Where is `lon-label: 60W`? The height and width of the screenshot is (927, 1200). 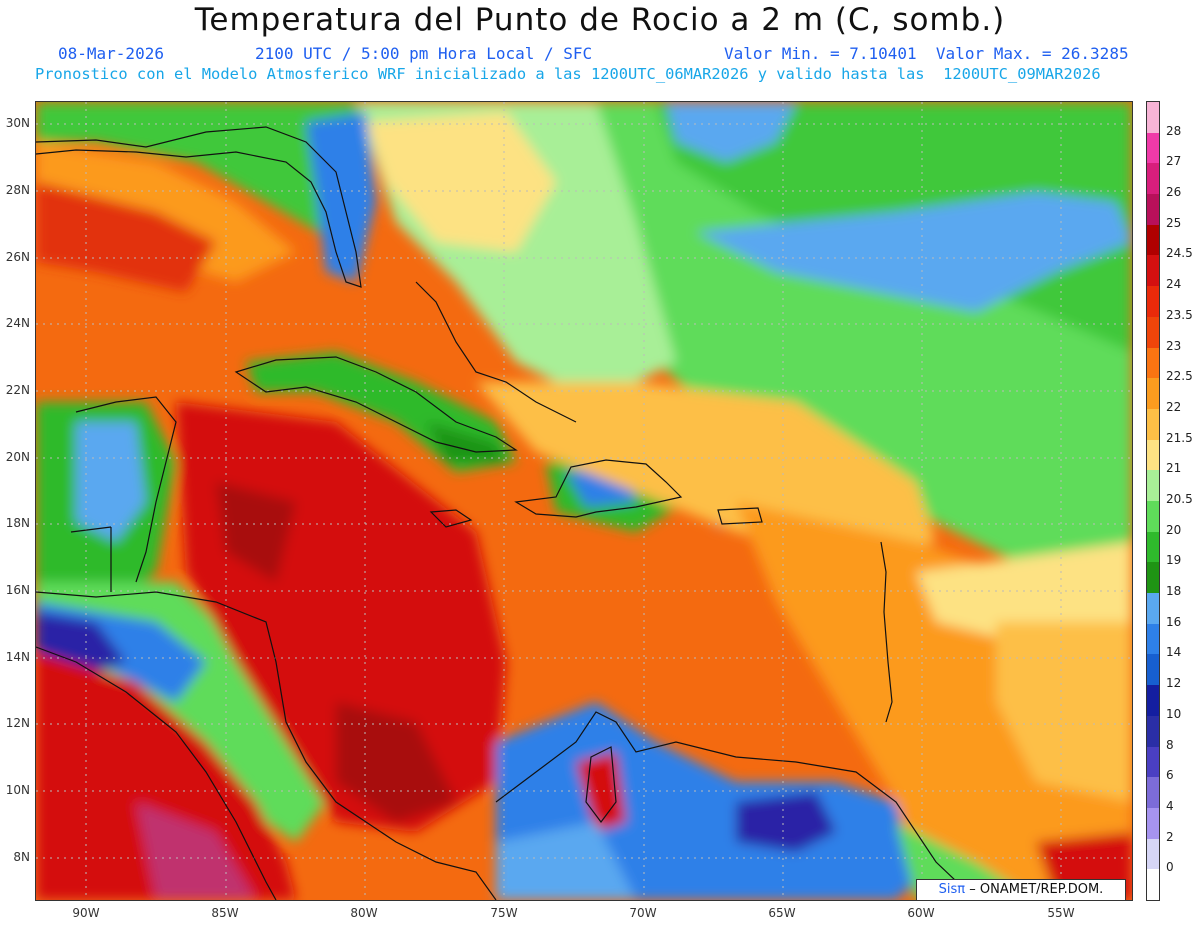 lon-label: 60W is located at coordinates (921, 913).